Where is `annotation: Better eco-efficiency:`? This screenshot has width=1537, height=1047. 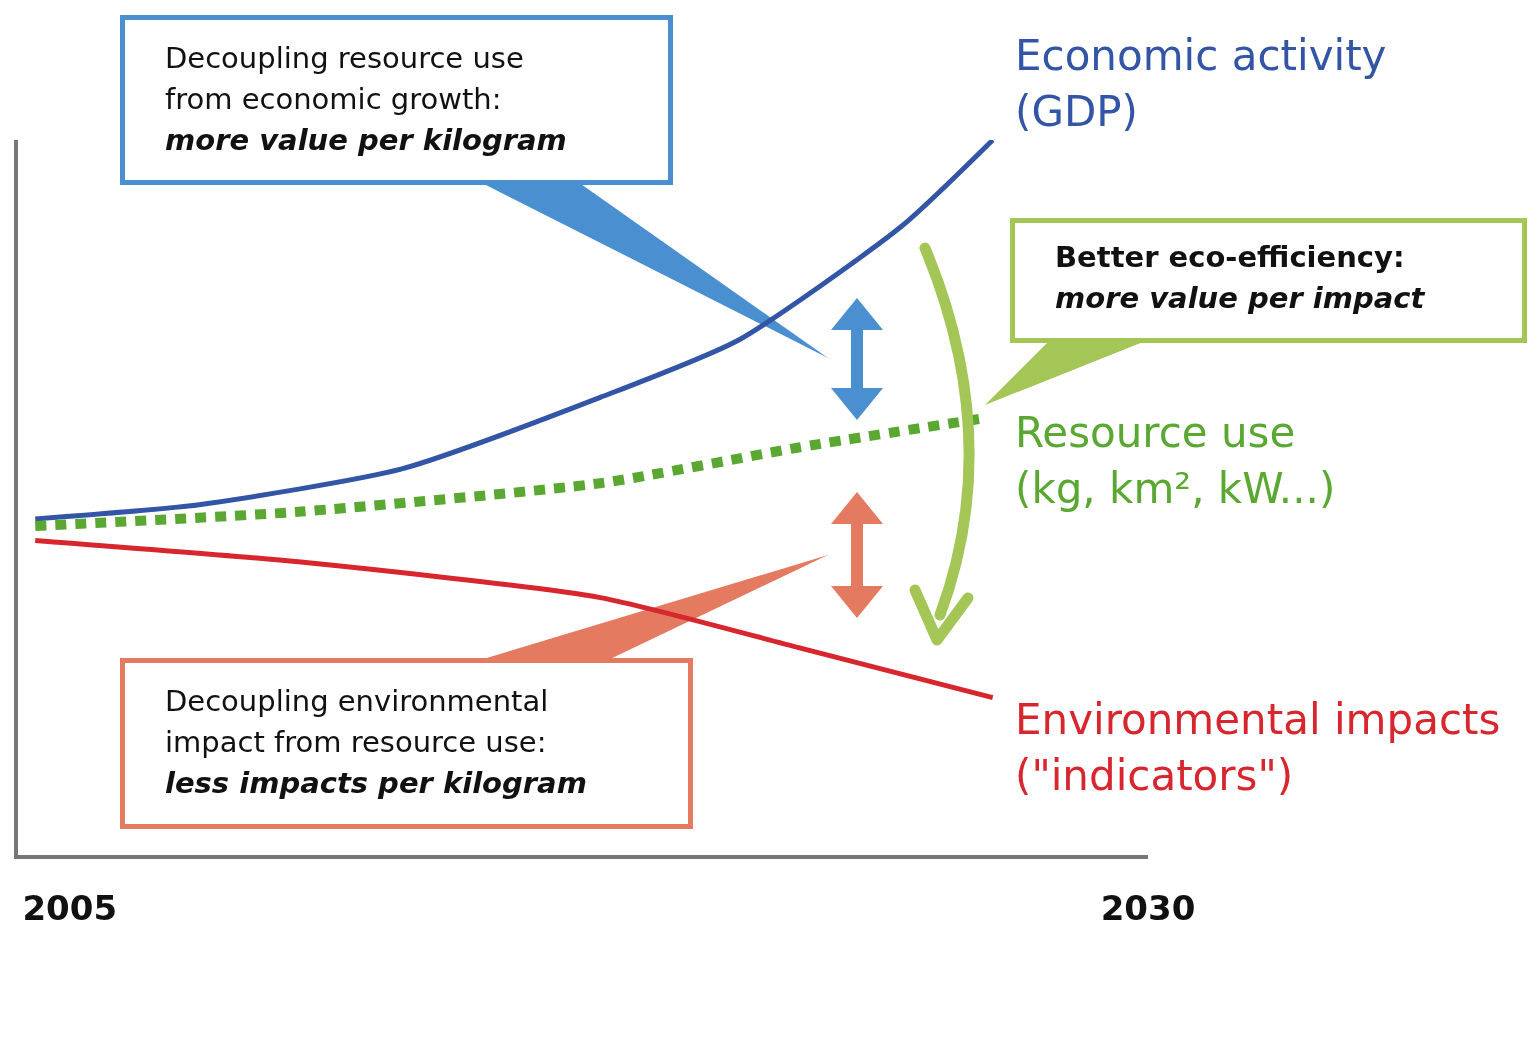 annotation: Better eco-efficiency: is located at coordinates (1230, 257).